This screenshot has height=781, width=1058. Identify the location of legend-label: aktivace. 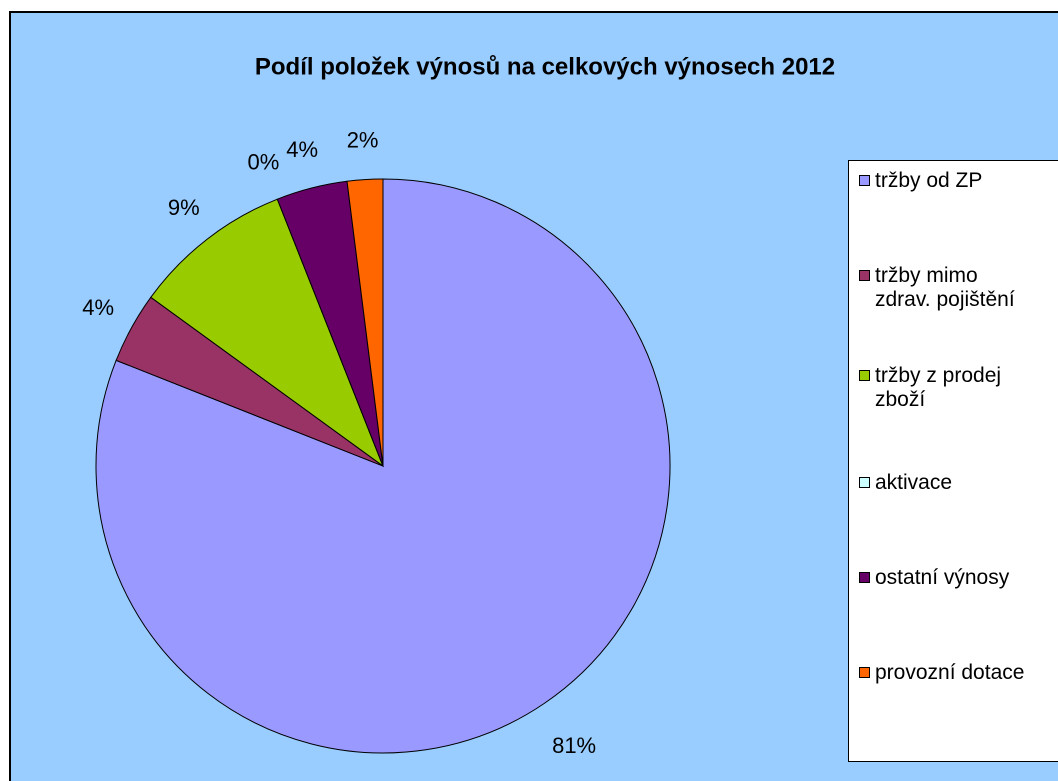
(914, 482).